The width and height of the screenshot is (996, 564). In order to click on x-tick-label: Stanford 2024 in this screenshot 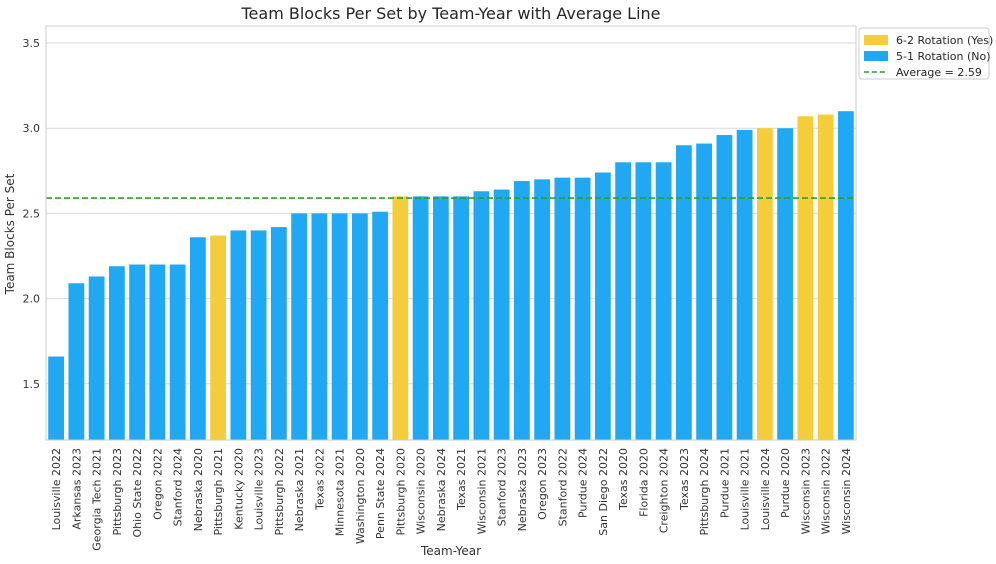, I will do `click(178, 487)`.